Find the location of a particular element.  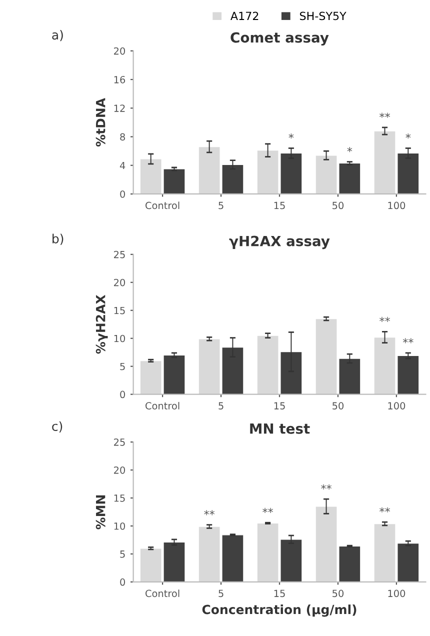

legend-label: A172 is located at coordinates (244, 16).